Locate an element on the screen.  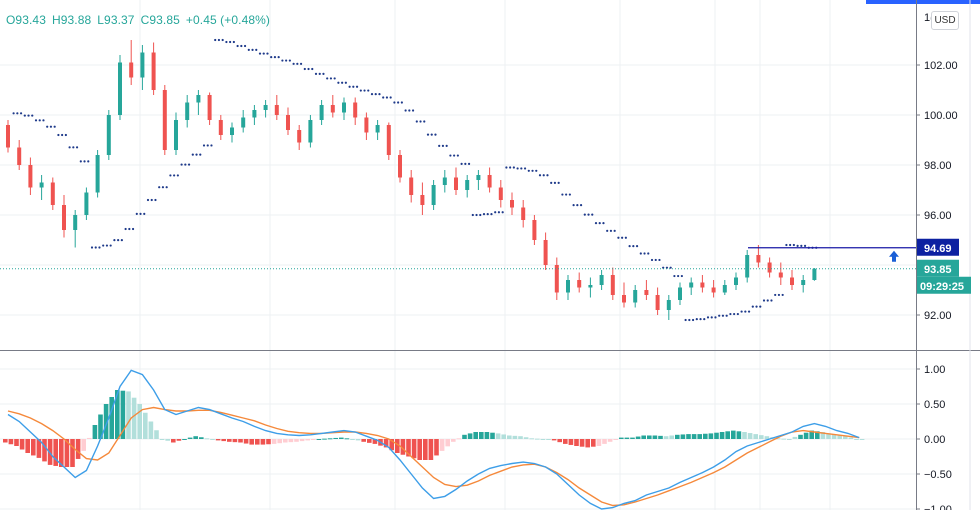
legend-change: +0.45 (+0.48%) is located at coordinates (227, 20).